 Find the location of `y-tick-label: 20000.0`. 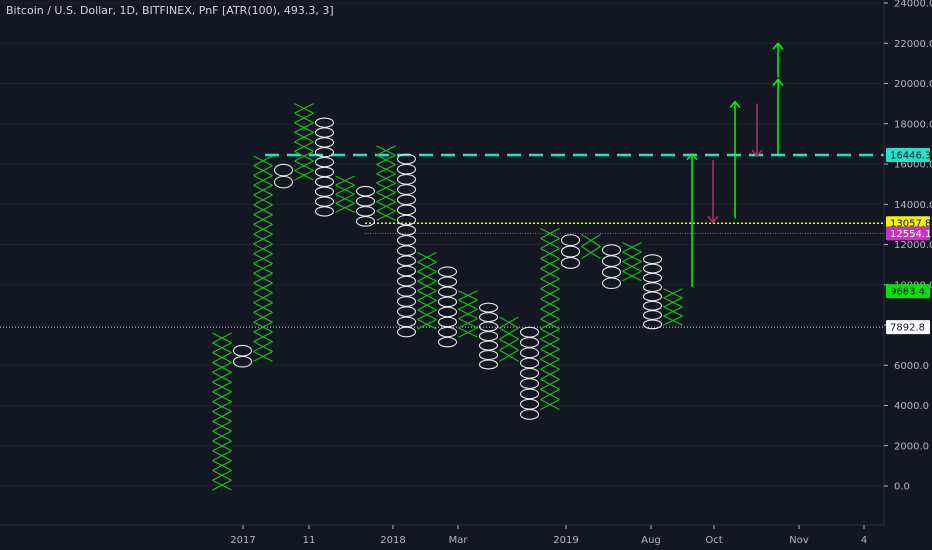

y-tick-label: 20000.0 is located at coordinates (913, 84).